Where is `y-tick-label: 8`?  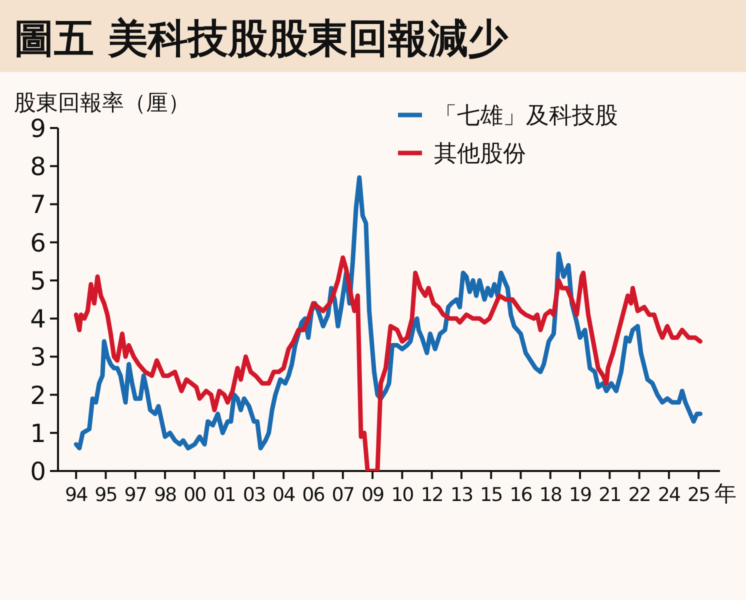
y-tick-label: 8 is located at coordinates (38, 167).